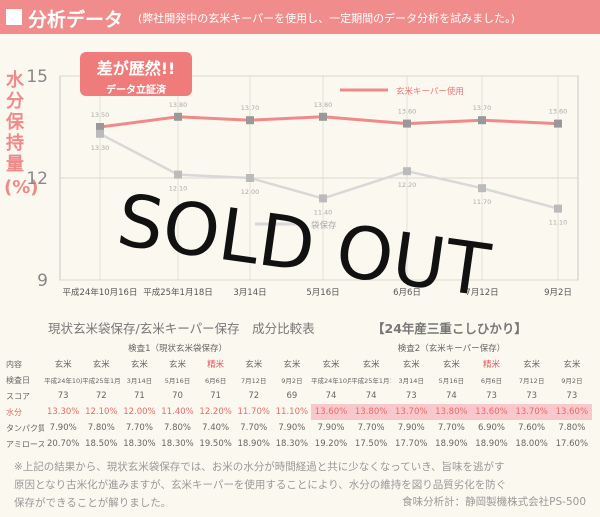 The image size is (600, 517). What do you see at coordinates (532, 428) in the screenshot?
I see `table-cell: 7.60%` at bounding box center [532, 428].